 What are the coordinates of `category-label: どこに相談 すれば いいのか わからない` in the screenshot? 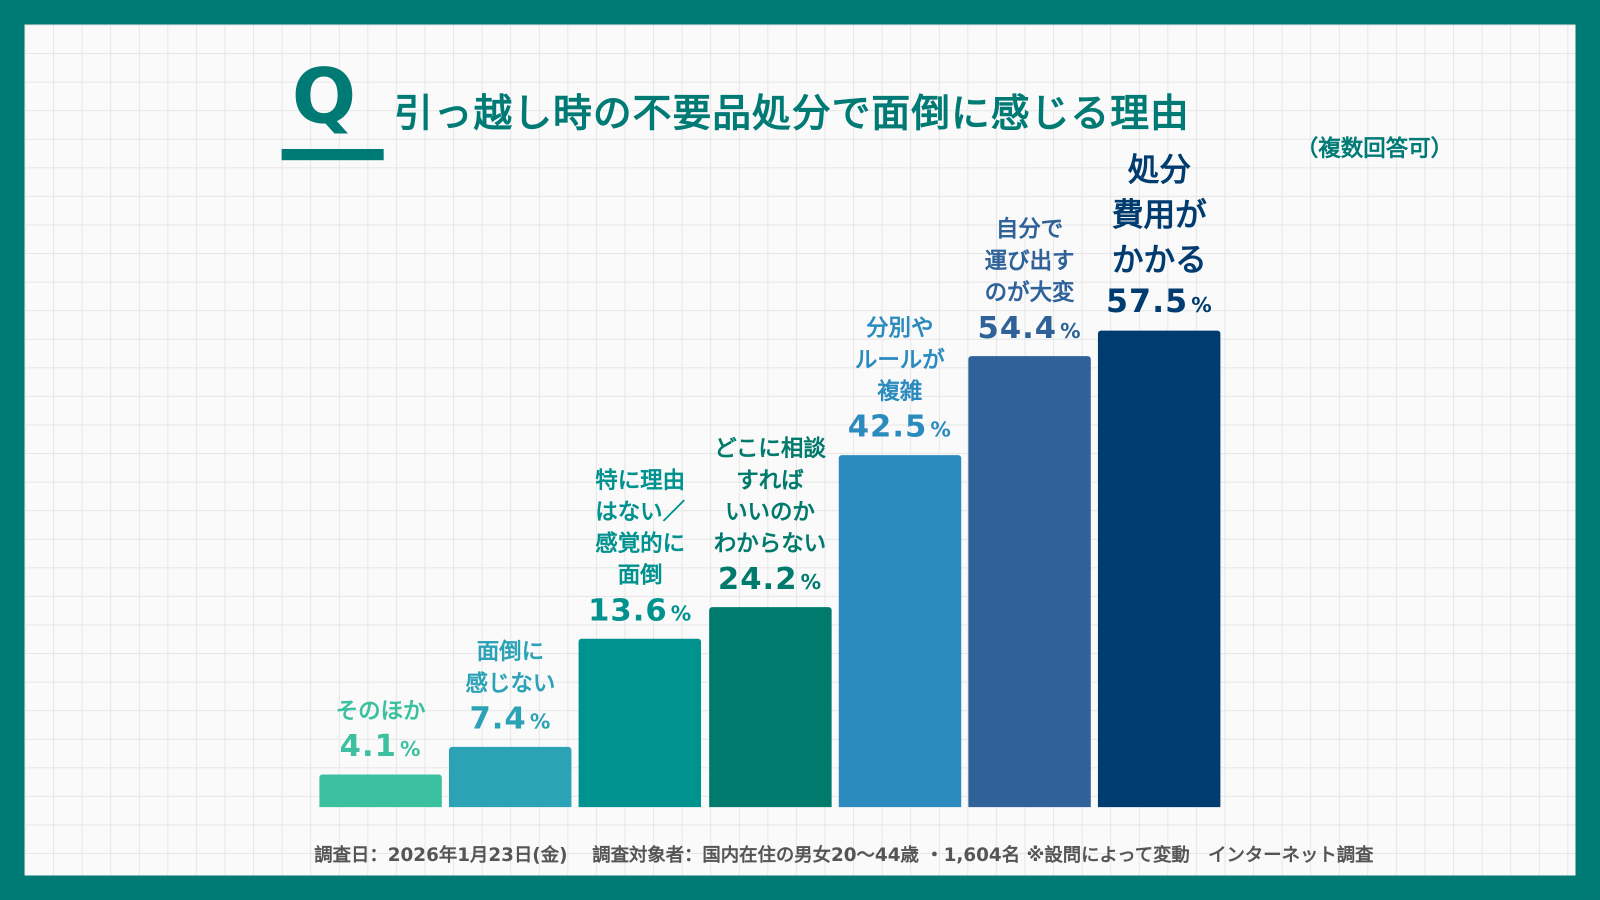 It's located at (770, 497).